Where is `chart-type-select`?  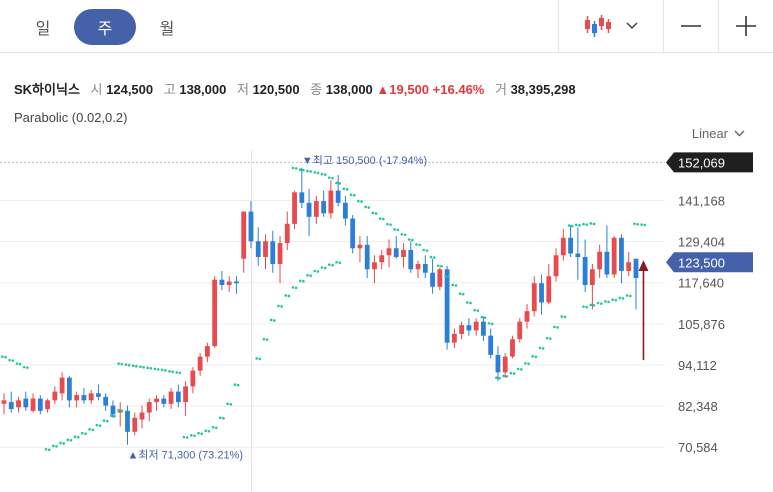 chart-type-select is located at coordinates (610, 26).